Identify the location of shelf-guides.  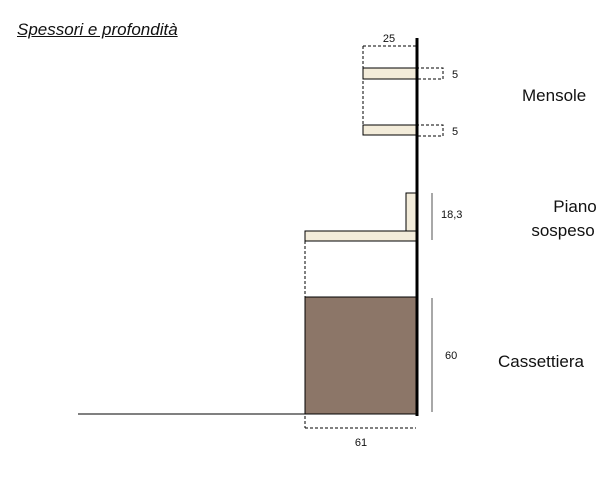
(403, 91).